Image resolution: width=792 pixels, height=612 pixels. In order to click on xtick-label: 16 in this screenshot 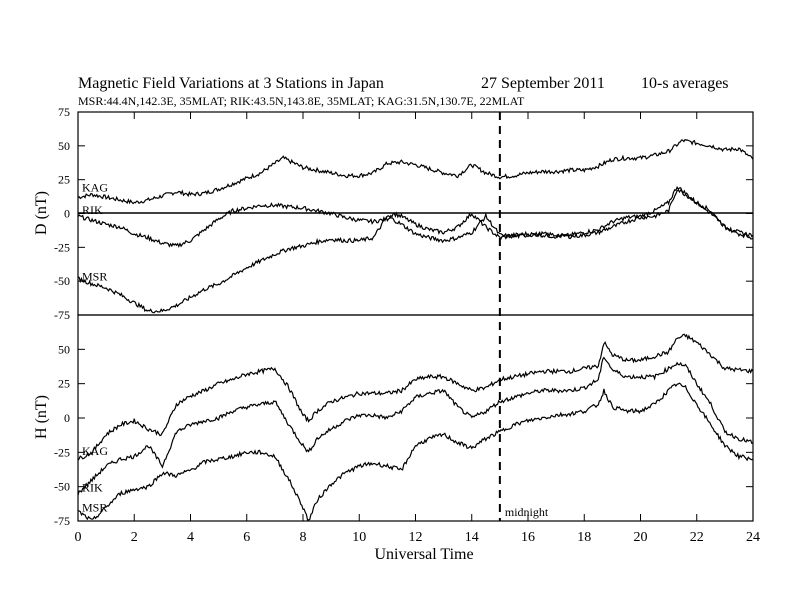, I will do `click(528, 537)`.